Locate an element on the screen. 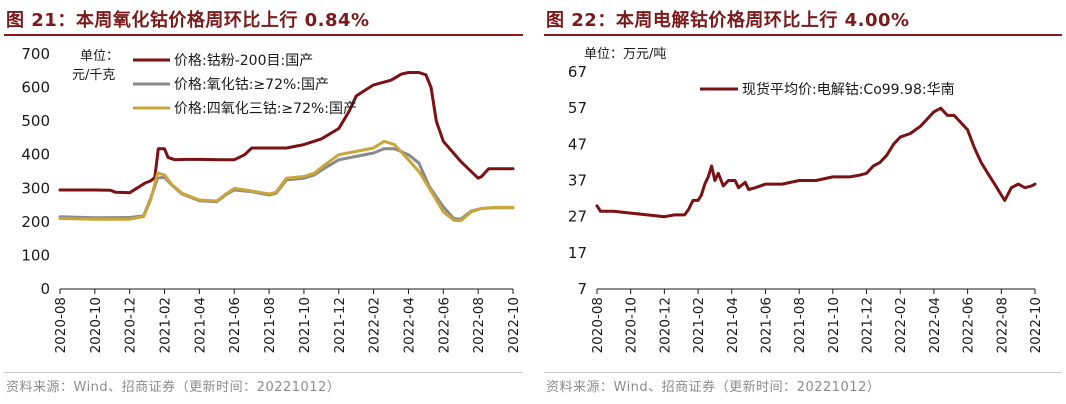 The image size is (1066, 404). y-tick-label: 200 is located at coordinates (35, 222).